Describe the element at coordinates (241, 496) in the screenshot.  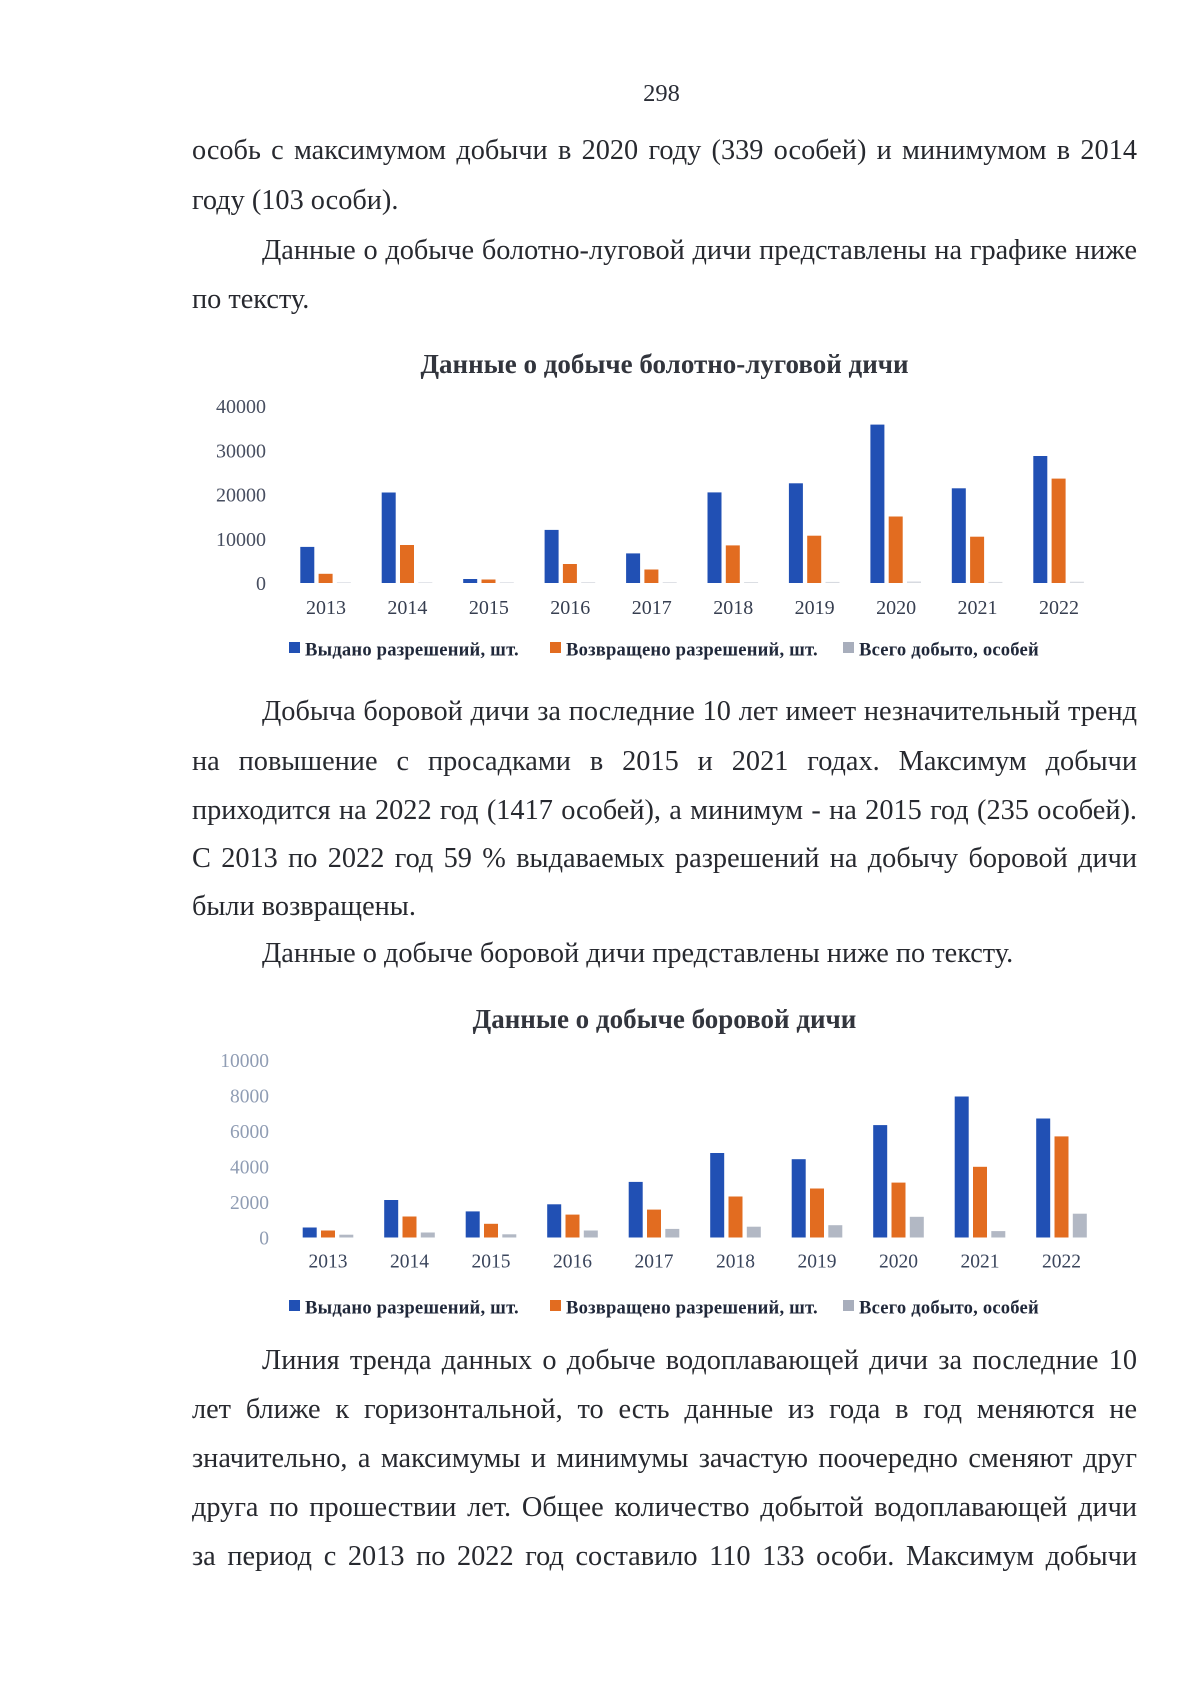
I see `svg-text: 20000` at that location.